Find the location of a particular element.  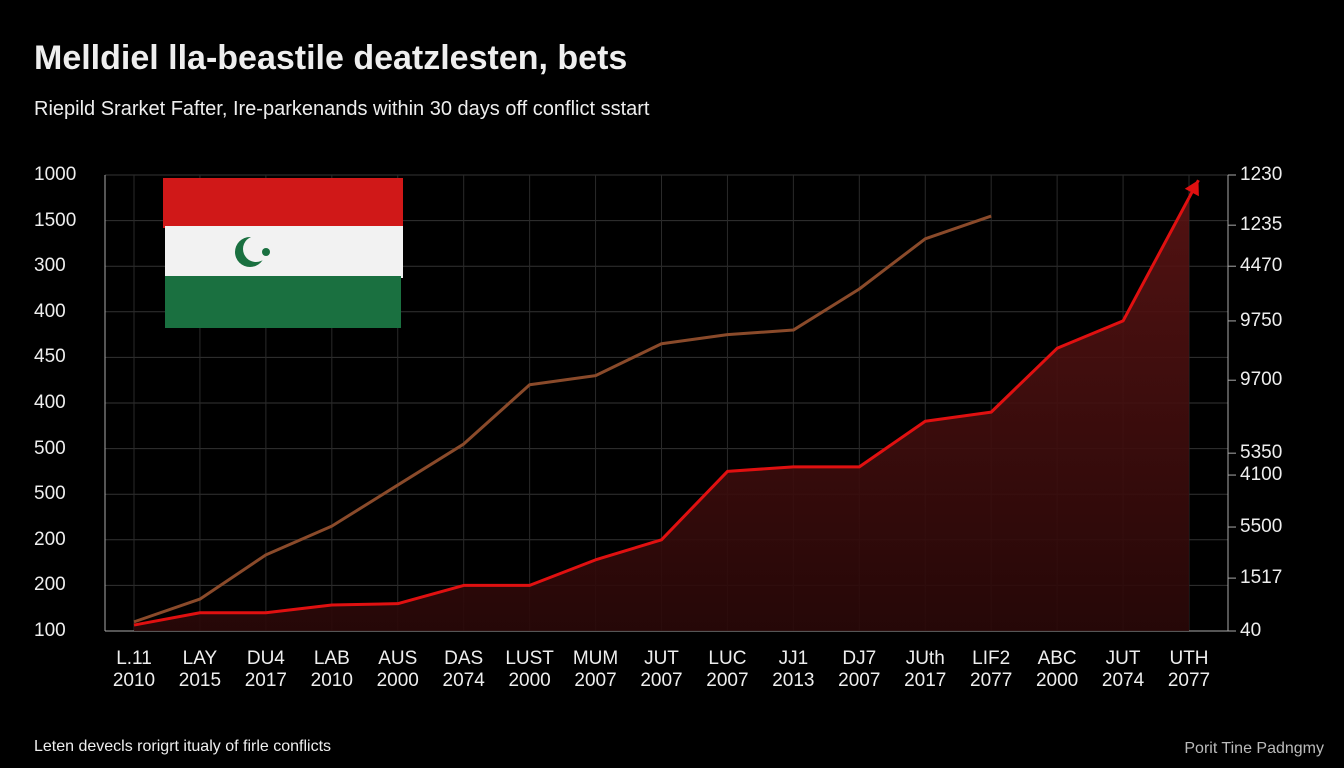

x-tick-label: MUM 2007 is located at coordinates (595, 669).